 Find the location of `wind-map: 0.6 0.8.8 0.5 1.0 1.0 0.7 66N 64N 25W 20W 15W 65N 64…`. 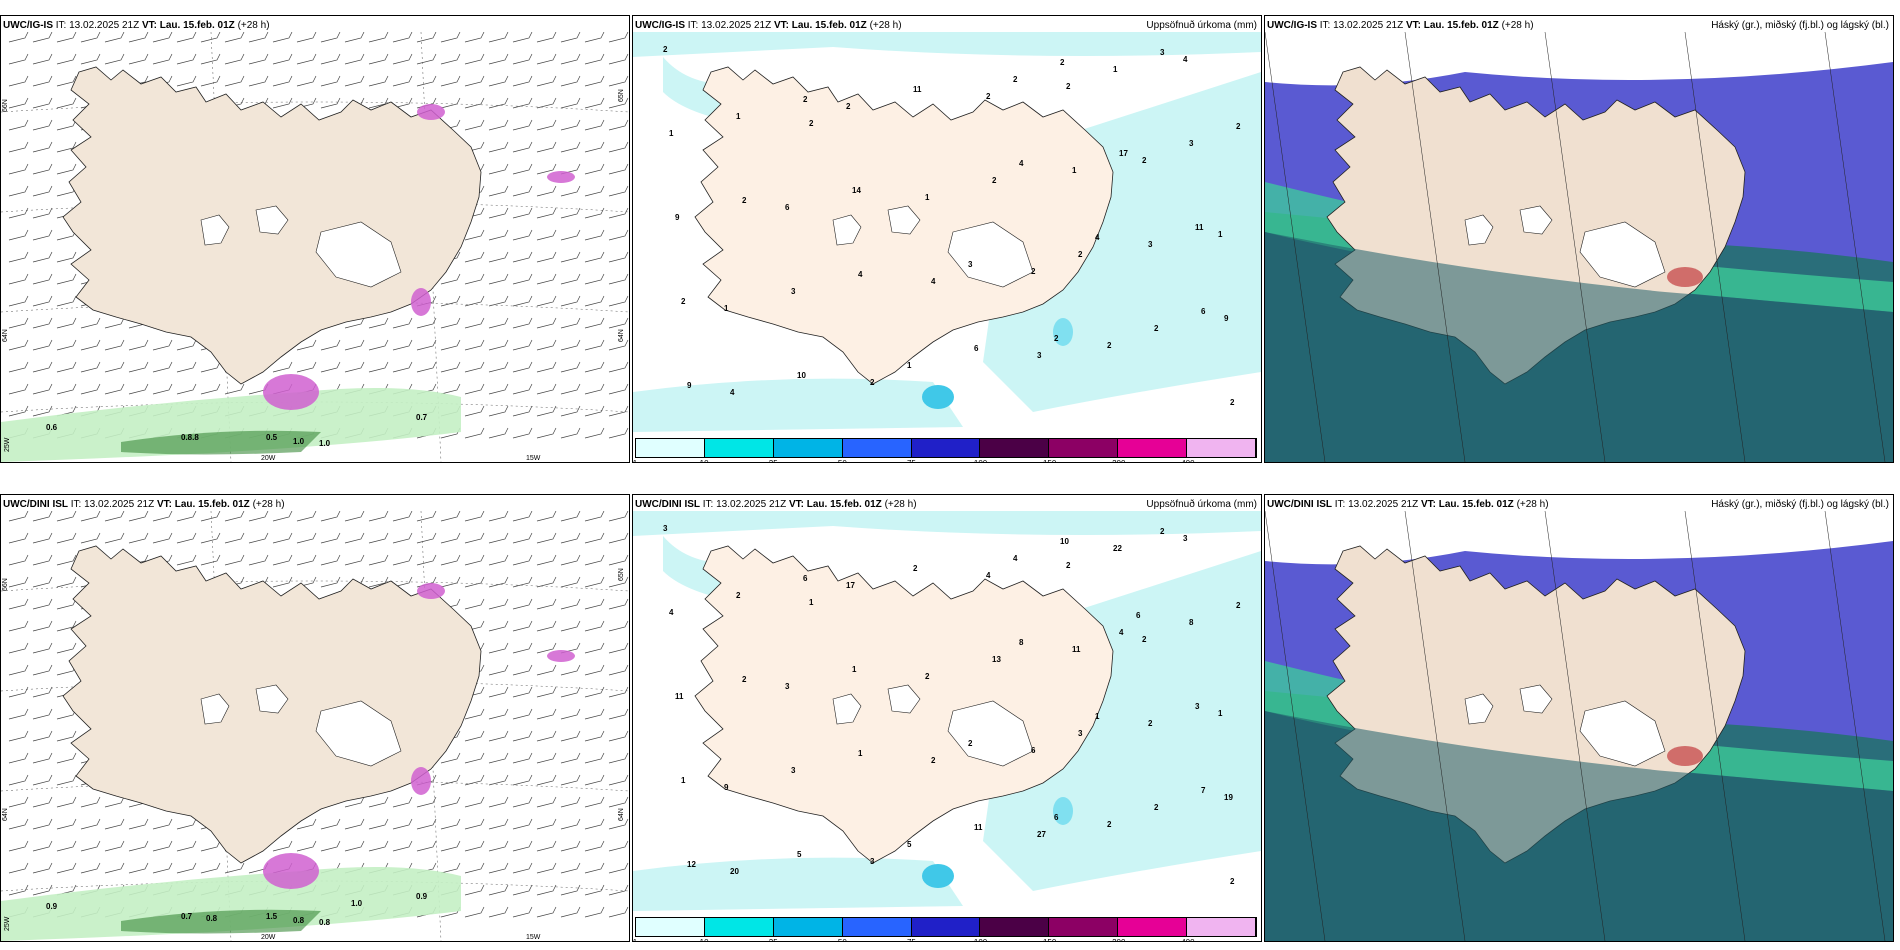

wind-map: 0.6 0.8.8 0.5 1.0 1.0 0.7 66N 64N 25W 20W 15W 65N 64… is located at coordinates (315, 247).